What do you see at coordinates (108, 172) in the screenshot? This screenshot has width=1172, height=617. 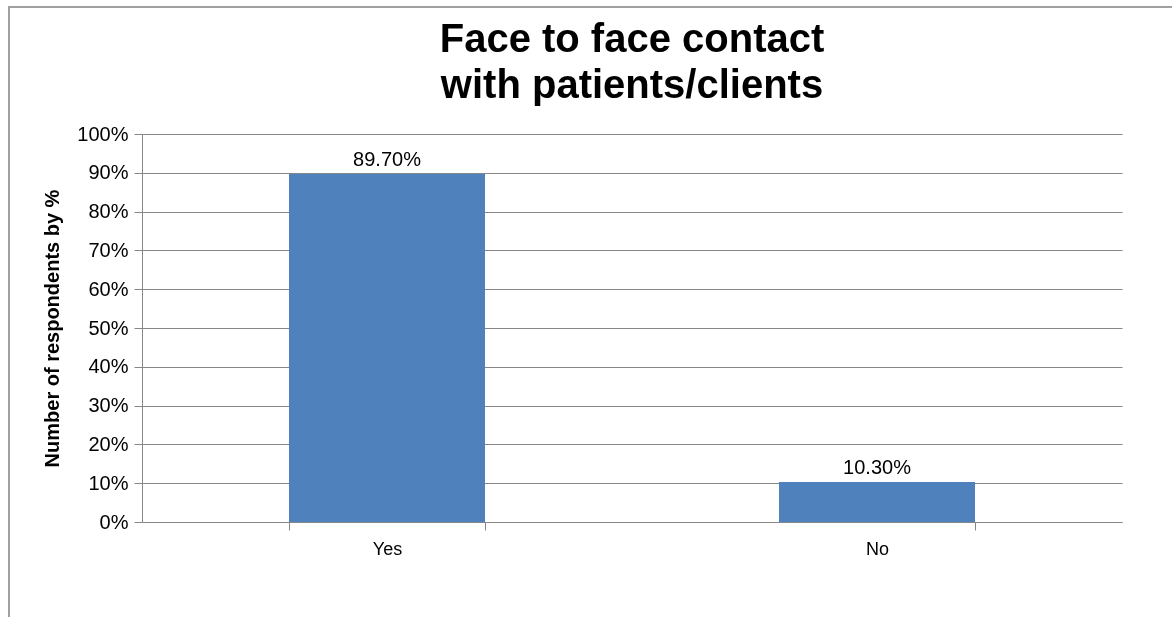 I see `y-tick-label: 90%` at bounding box center [108, 172].